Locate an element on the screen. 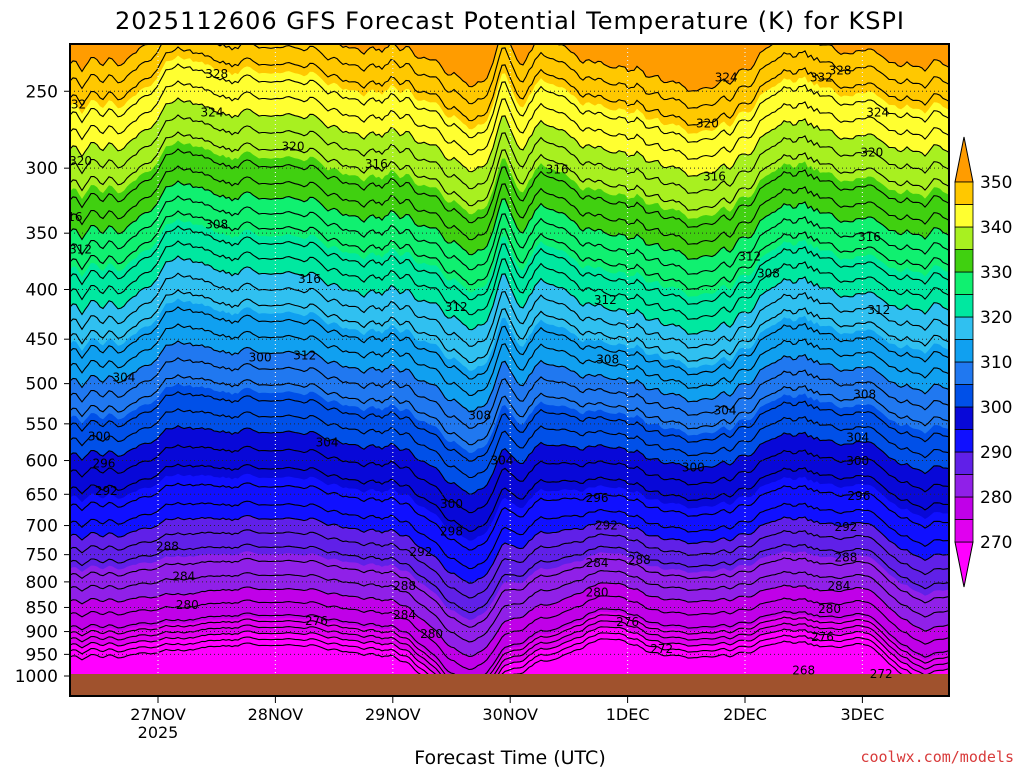 Image resolution: width=1024 pixels, height=768 pixels. contour-label-24: 316 is located at coordinates (309, 279).